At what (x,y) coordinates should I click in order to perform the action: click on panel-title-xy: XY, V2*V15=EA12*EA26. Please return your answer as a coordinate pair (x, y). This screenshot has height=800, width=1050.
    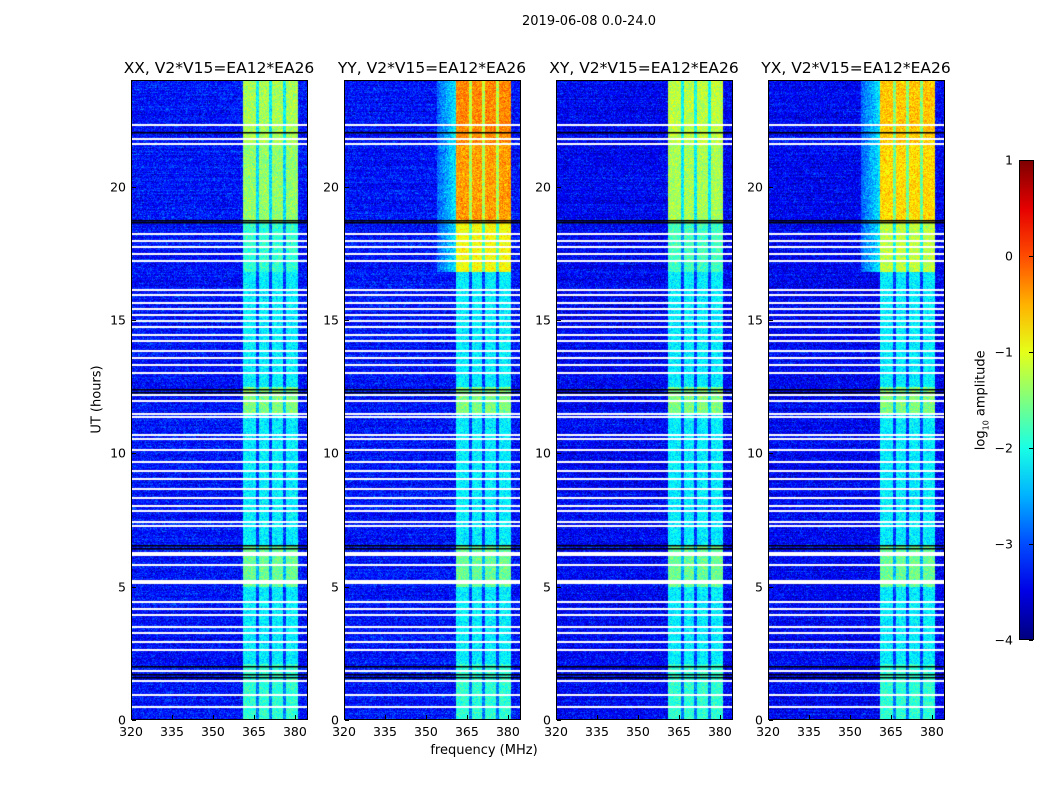
    Looking at the image, I should click on (644, 68).